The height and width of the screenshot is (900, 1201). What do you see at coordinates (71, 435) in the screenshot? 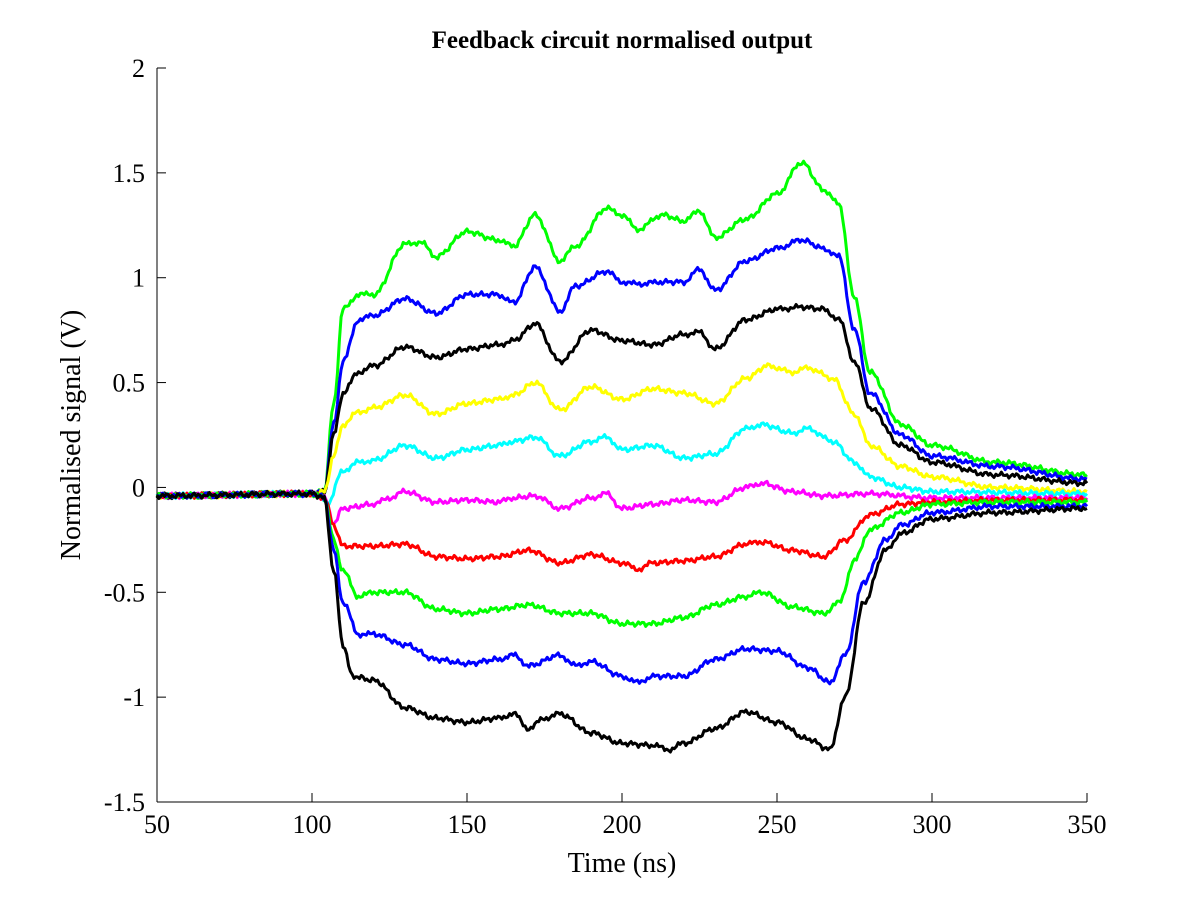
I see `y-axis-label: Normalised signal (V)` at bounding box center [71, 435].